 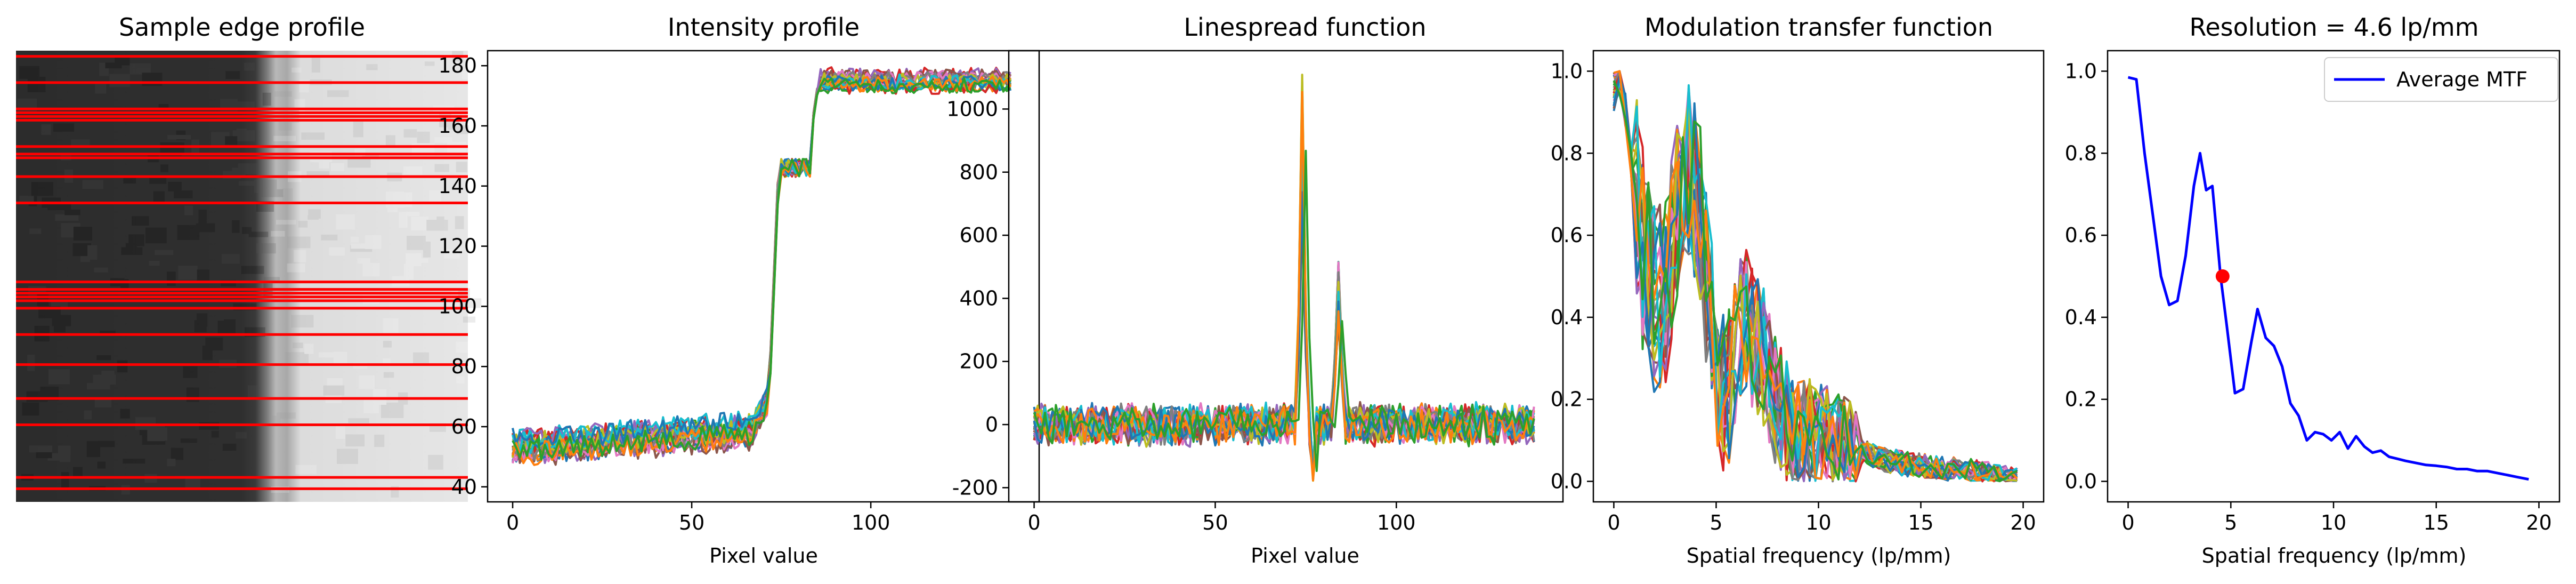 What do you see at coordinates (1818, 522) in the screenshot?
I see `x-tick-label: 10` at bounding box center [1818, 522].